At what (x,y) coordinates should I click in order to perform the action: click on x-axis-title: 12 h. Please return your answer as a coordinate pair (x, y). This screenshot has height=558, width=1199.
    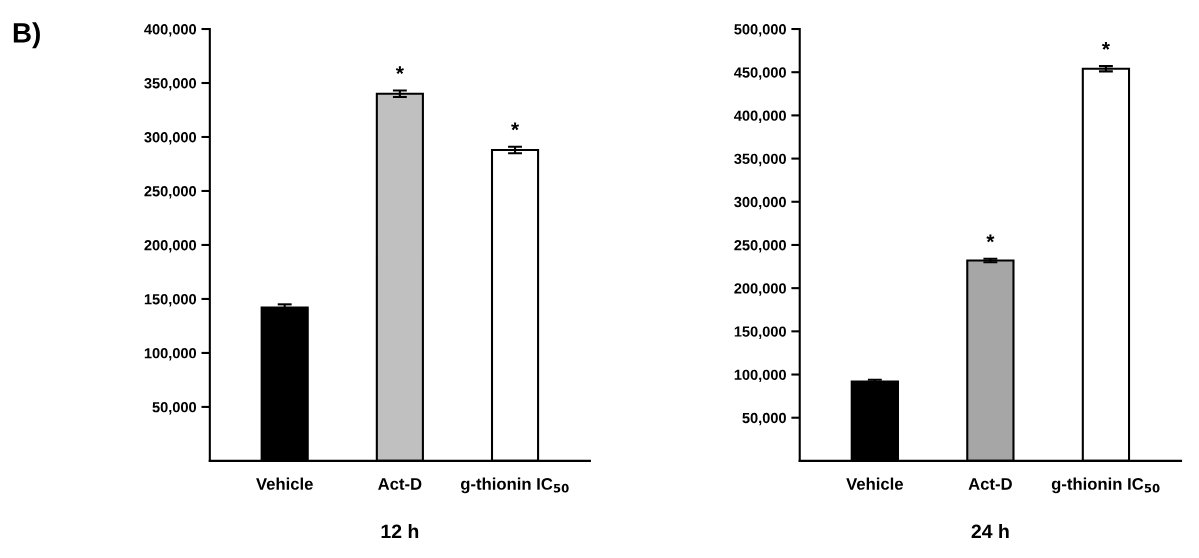
    Looking at the image, I should click on (400, 531).